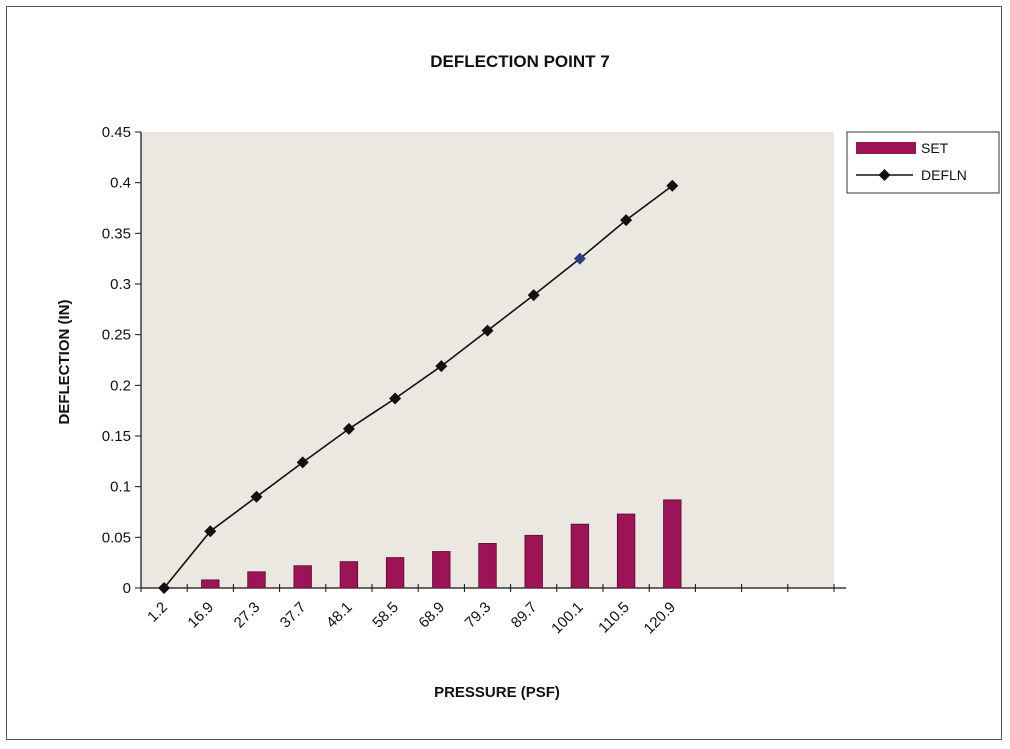 The image size is (1010, 749). What do you see at coordinates (478, 615) in the screenshot?
I see `x-tick-label: 79.3` at bounding box center [478, 615].